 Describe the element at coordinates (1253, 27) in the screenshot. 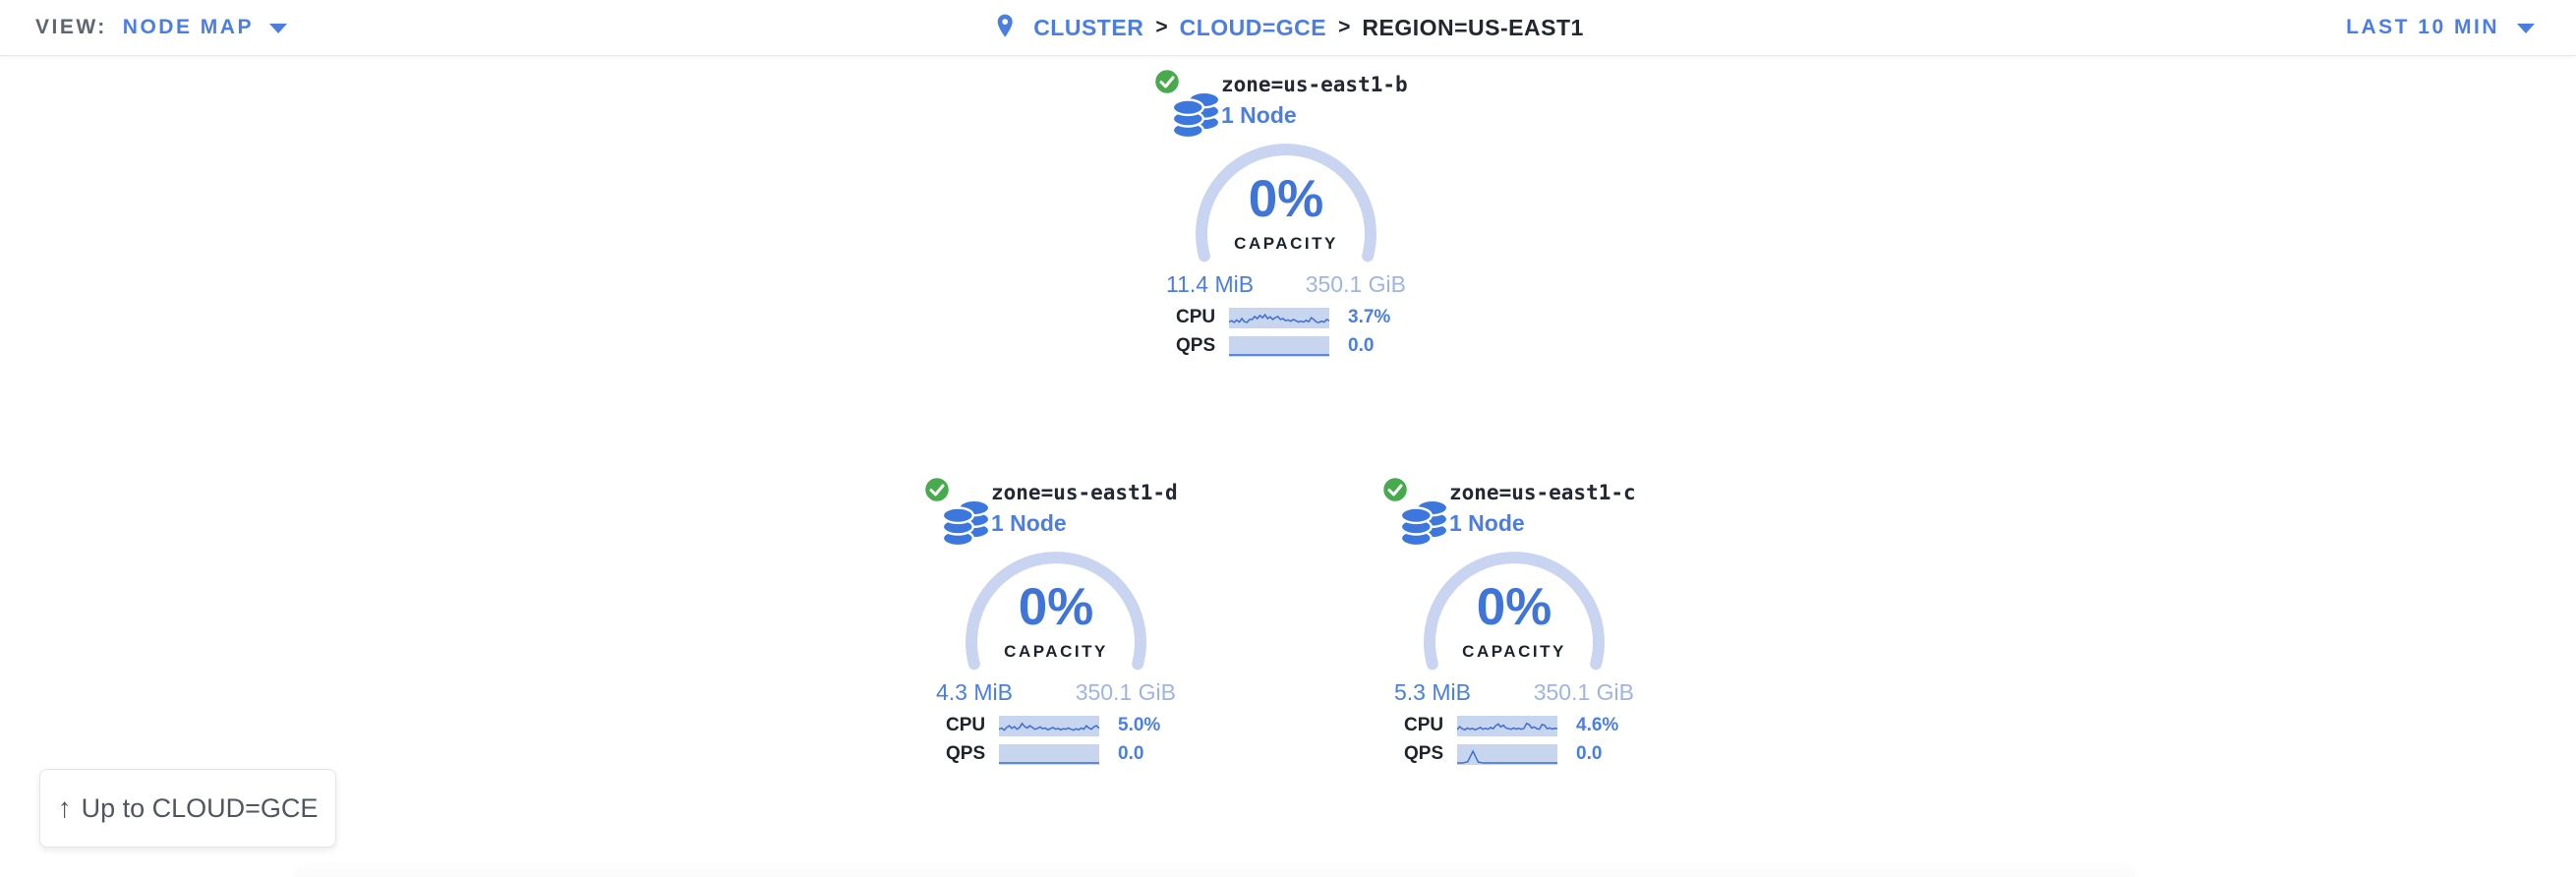

I see `breadcrumb-cloud-gce: CLOUD=GCE` at that location.